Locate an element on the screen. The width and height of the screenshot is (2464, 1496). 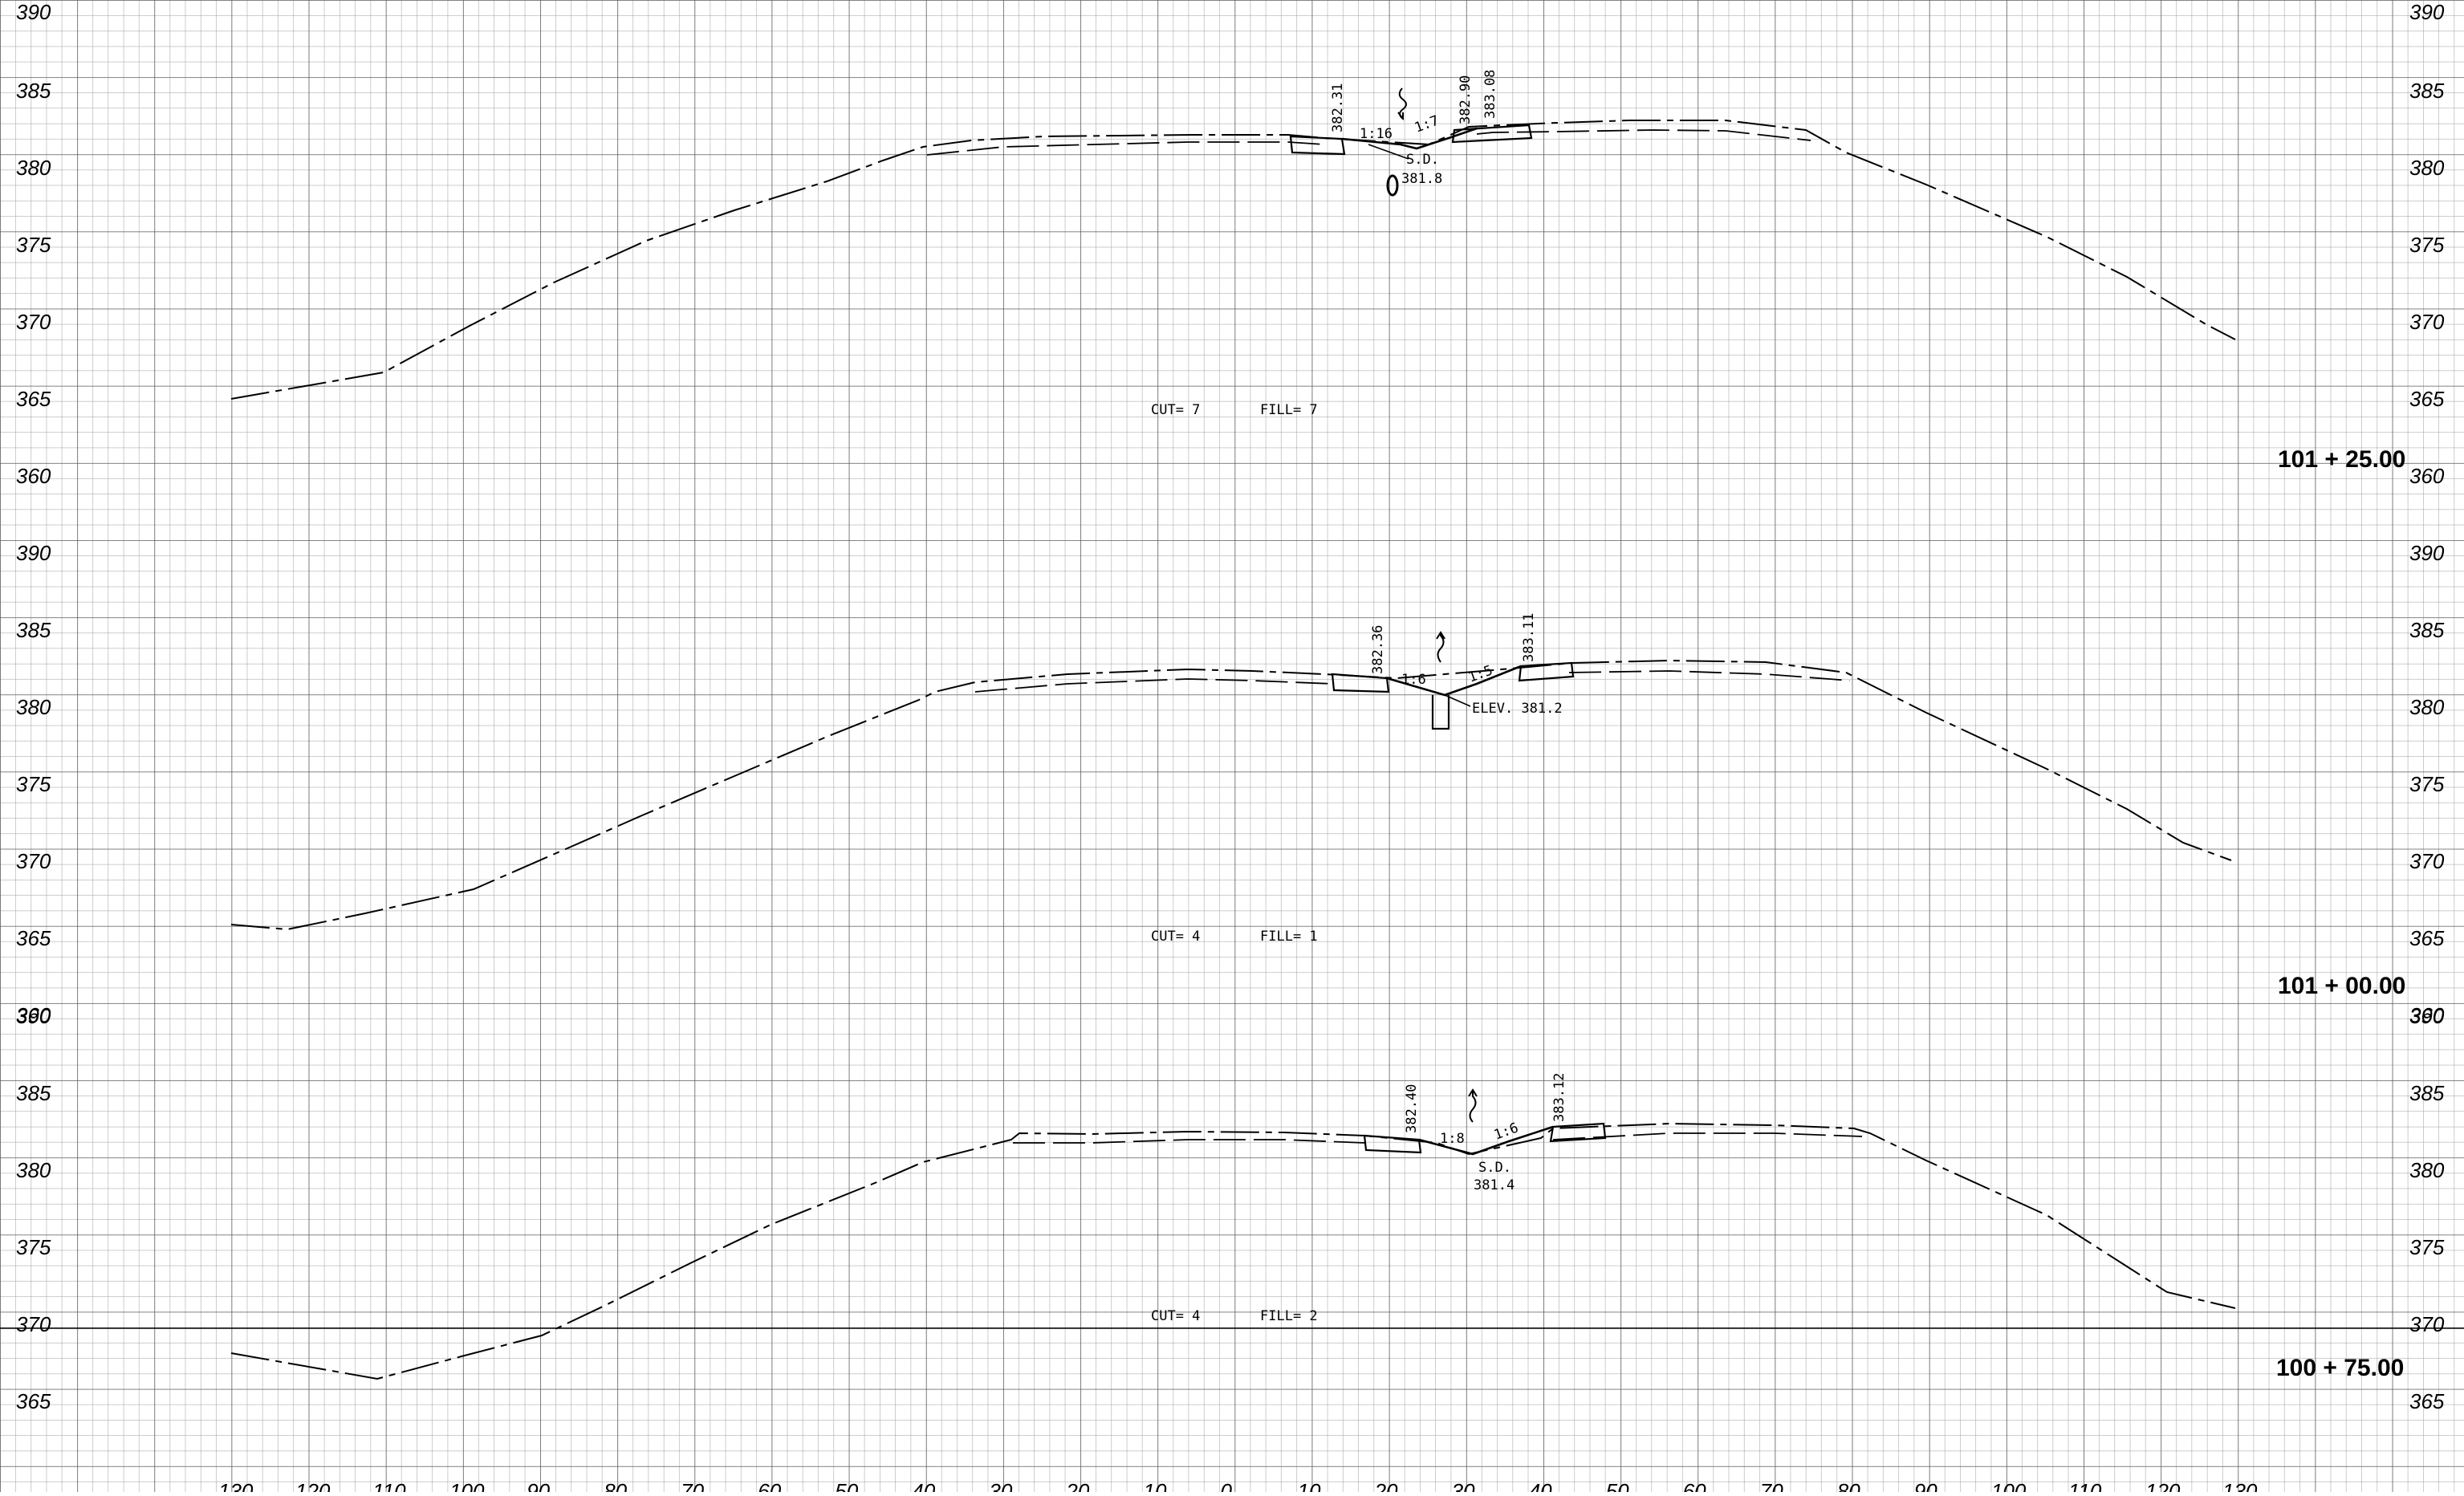
annotation-elevation: 382.40 is located at coordinates (1412, 1108).